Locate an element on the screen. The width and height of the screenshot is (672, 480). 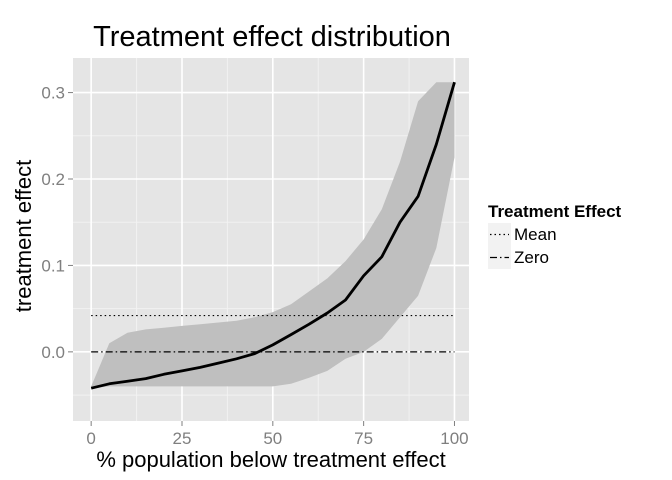
y-tick-label: 0.1 is located at coordinates (53, 265).